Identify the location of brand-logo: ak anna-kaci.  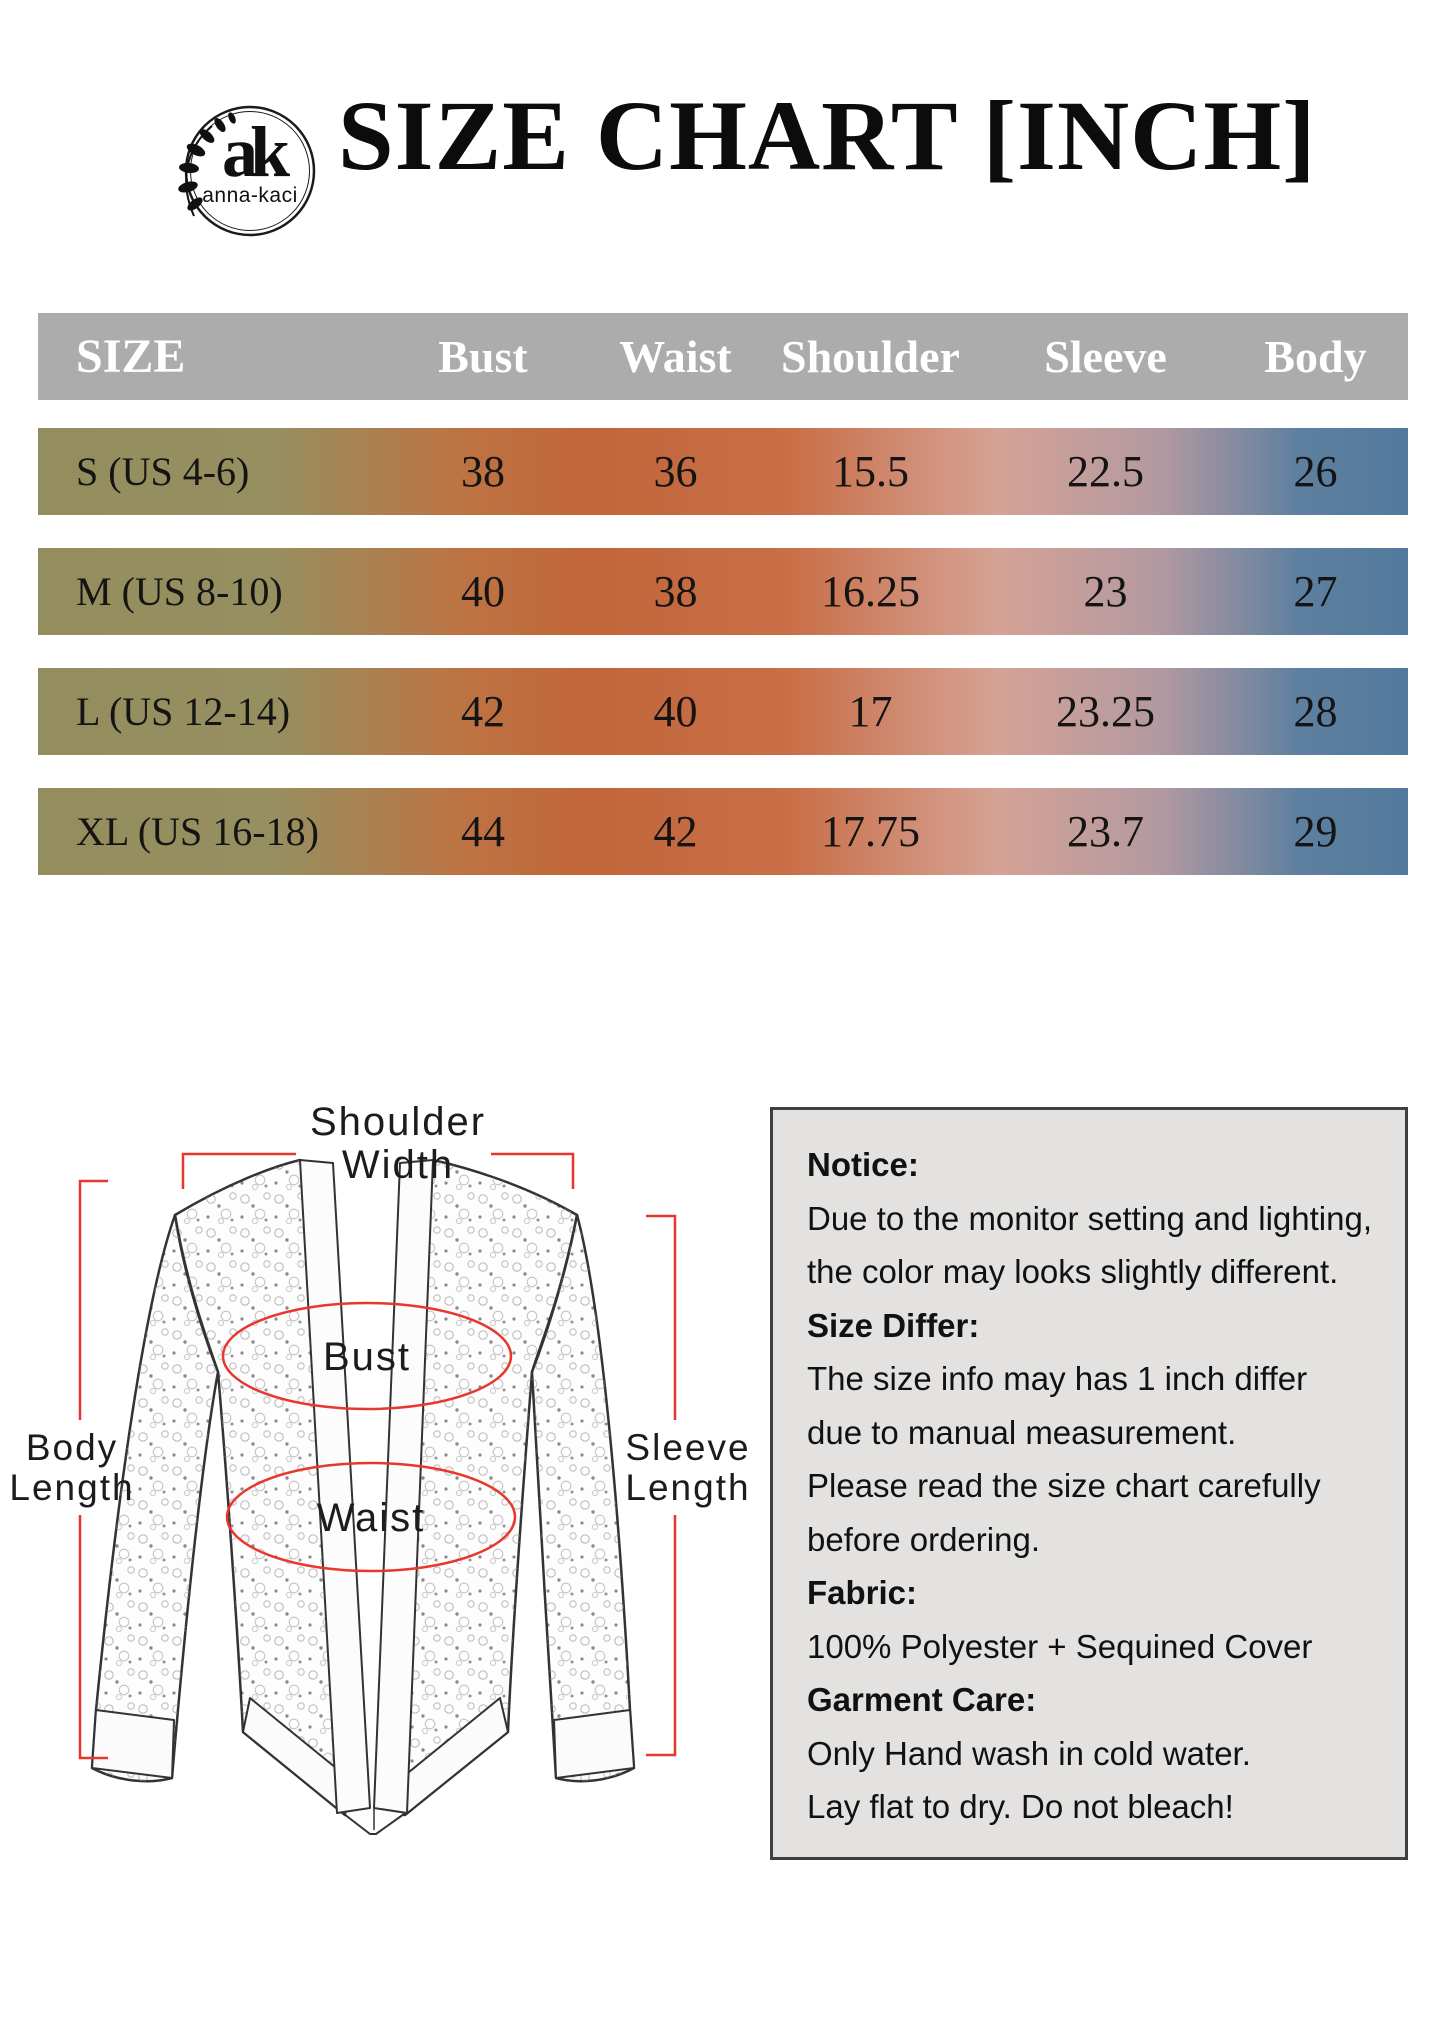
(248, 171).